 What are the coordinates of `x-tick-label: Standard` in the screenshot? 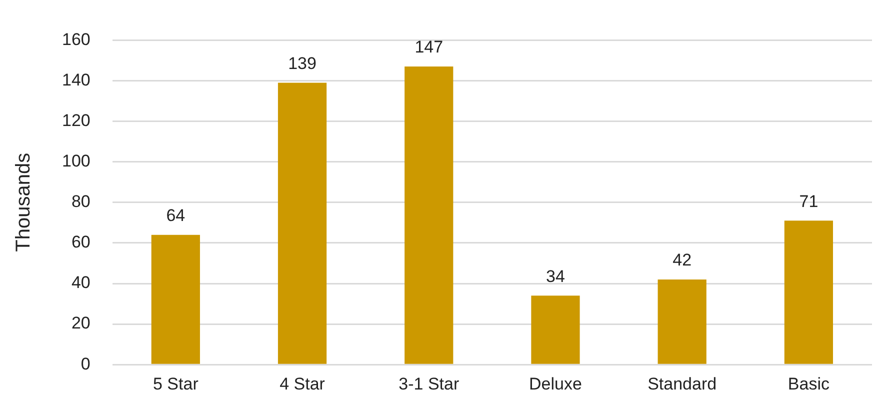 It's located at (682, 384).